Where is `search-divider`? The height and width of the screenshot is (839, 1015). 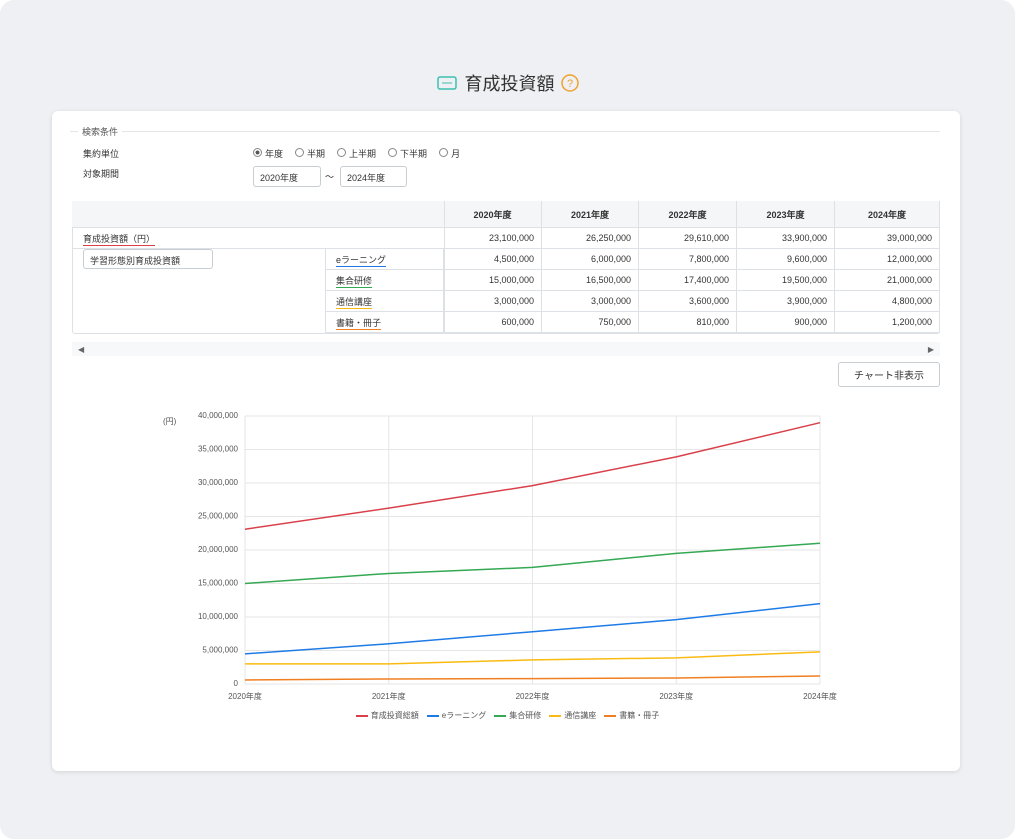 search-divider is located at coordinates (505, 131).